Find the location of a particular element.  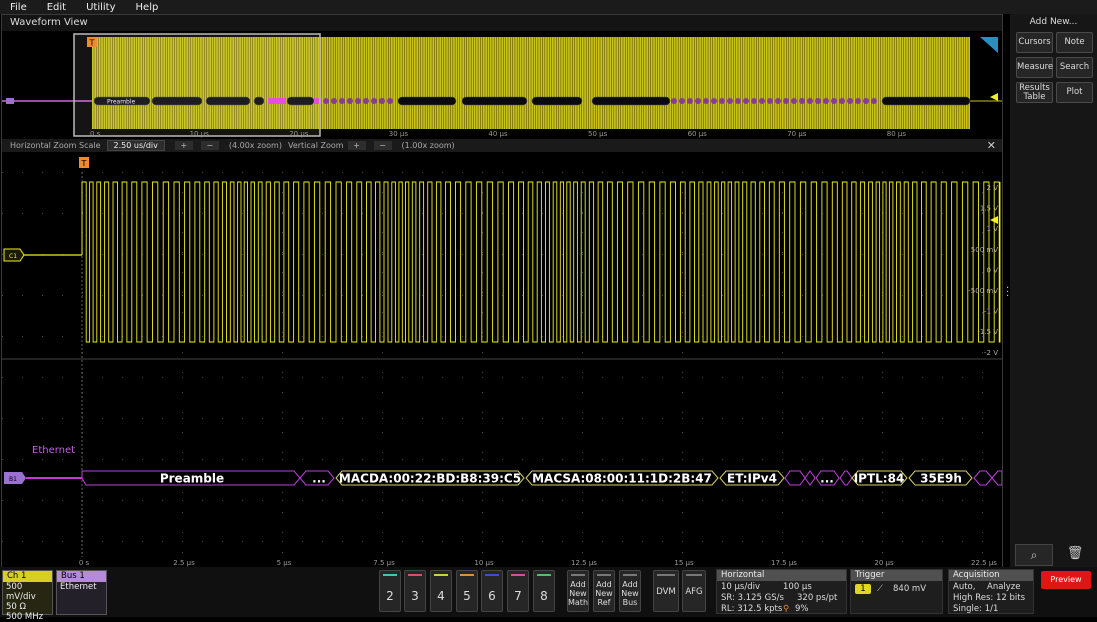

overview-trigger-marker is located at coordinates (92, 42).